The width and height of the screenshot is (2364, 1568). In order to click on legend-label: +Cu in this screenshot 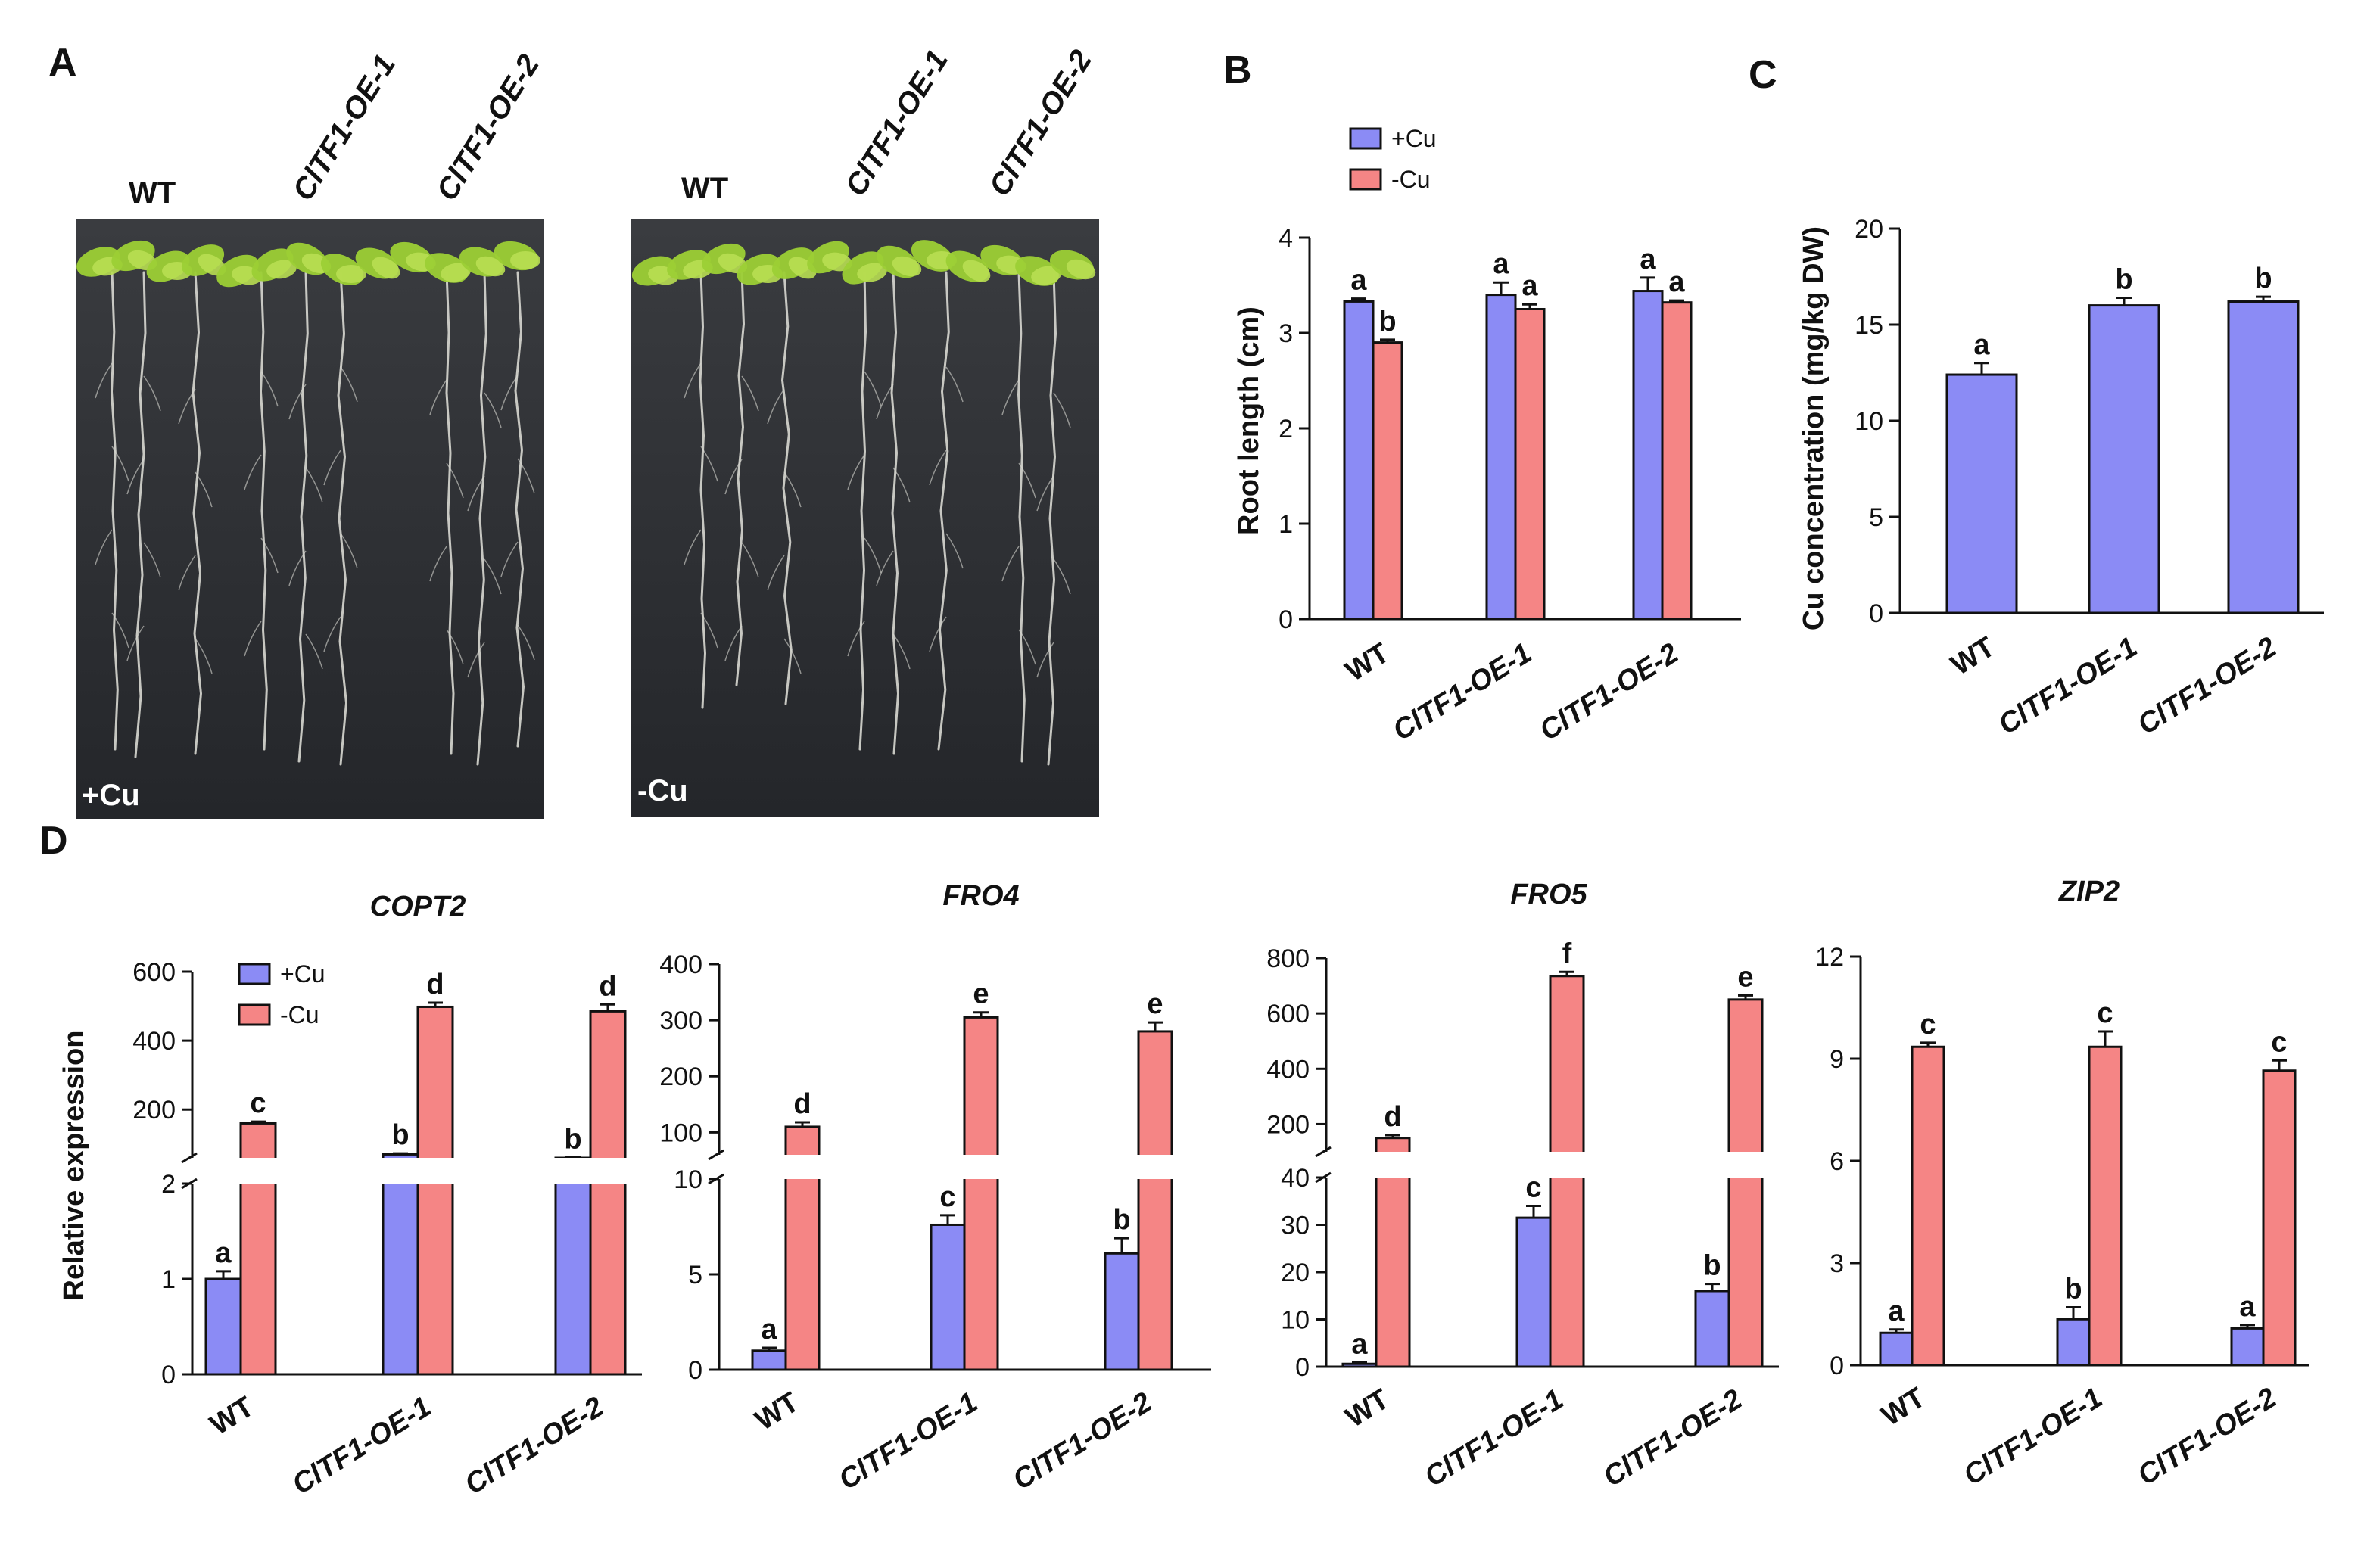, I will do `click(302, 974)`.